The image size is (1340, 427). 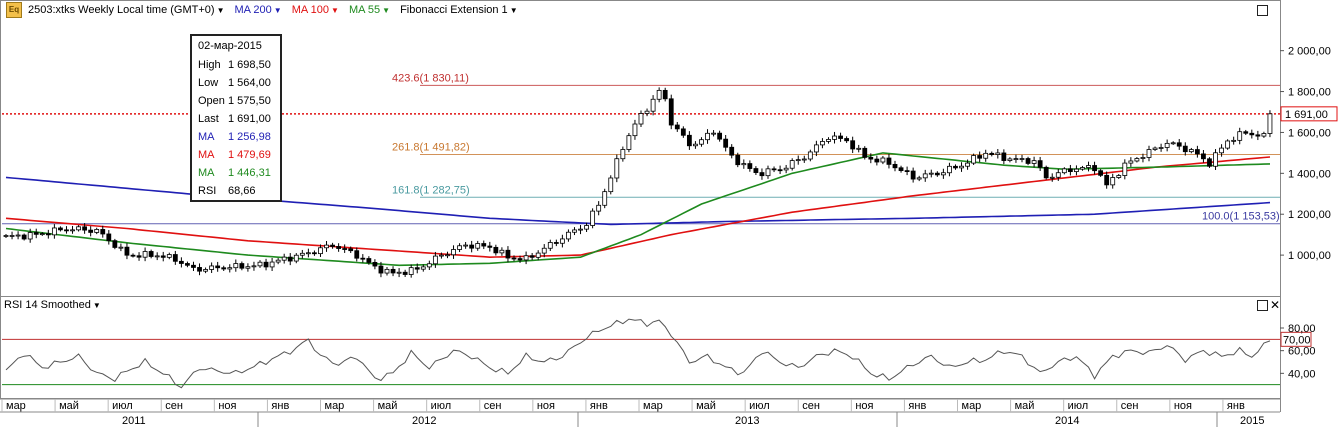 I want to click on info-value: 1 575,50, so click(x=249, y=101).